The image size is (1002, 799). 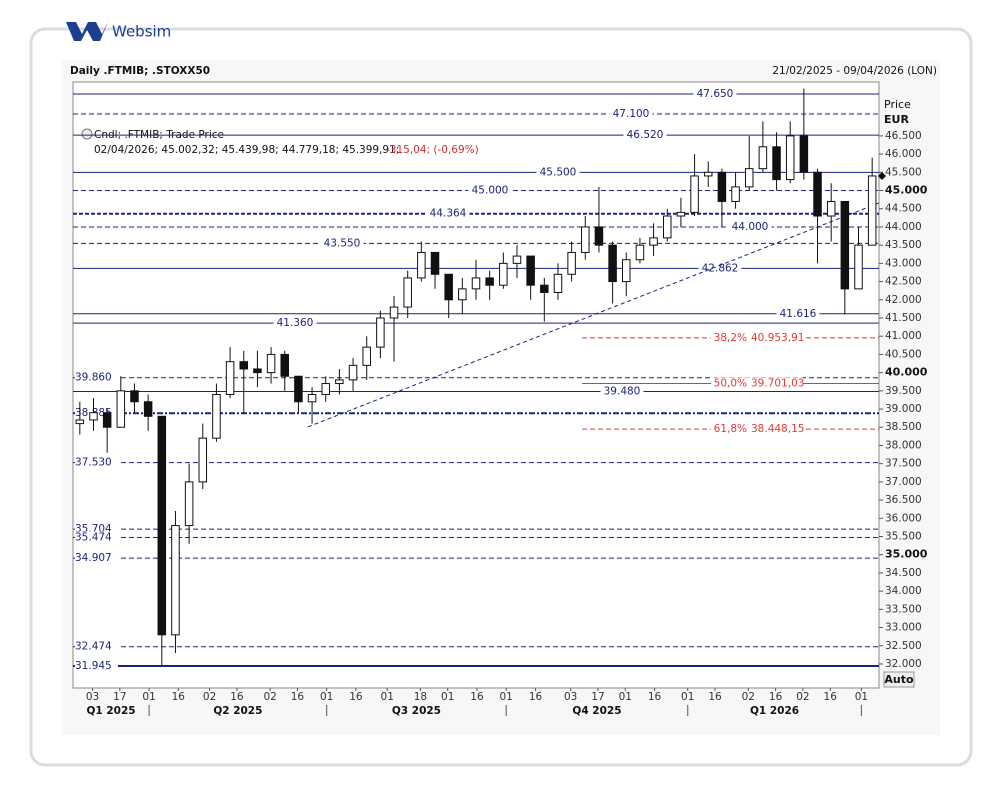 I want to click on y-tick-label: 36.000, so click(x=903, y=518).